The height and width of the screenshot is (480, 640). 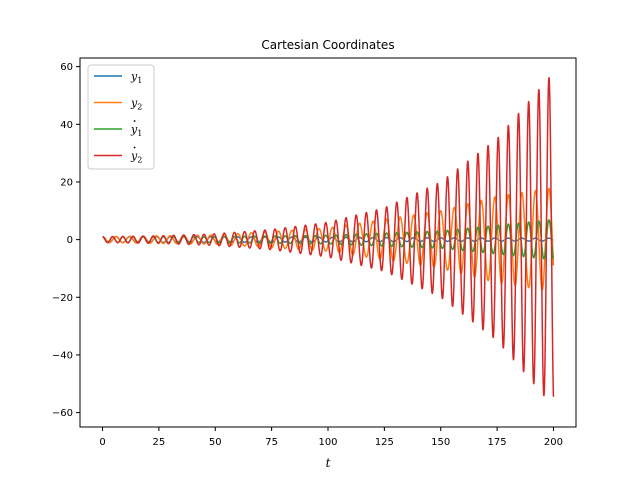 What do you see at coordinates (62, 298) in the screenshot?
I see `y-tick-label: −20` at bounding box center [62, 298].